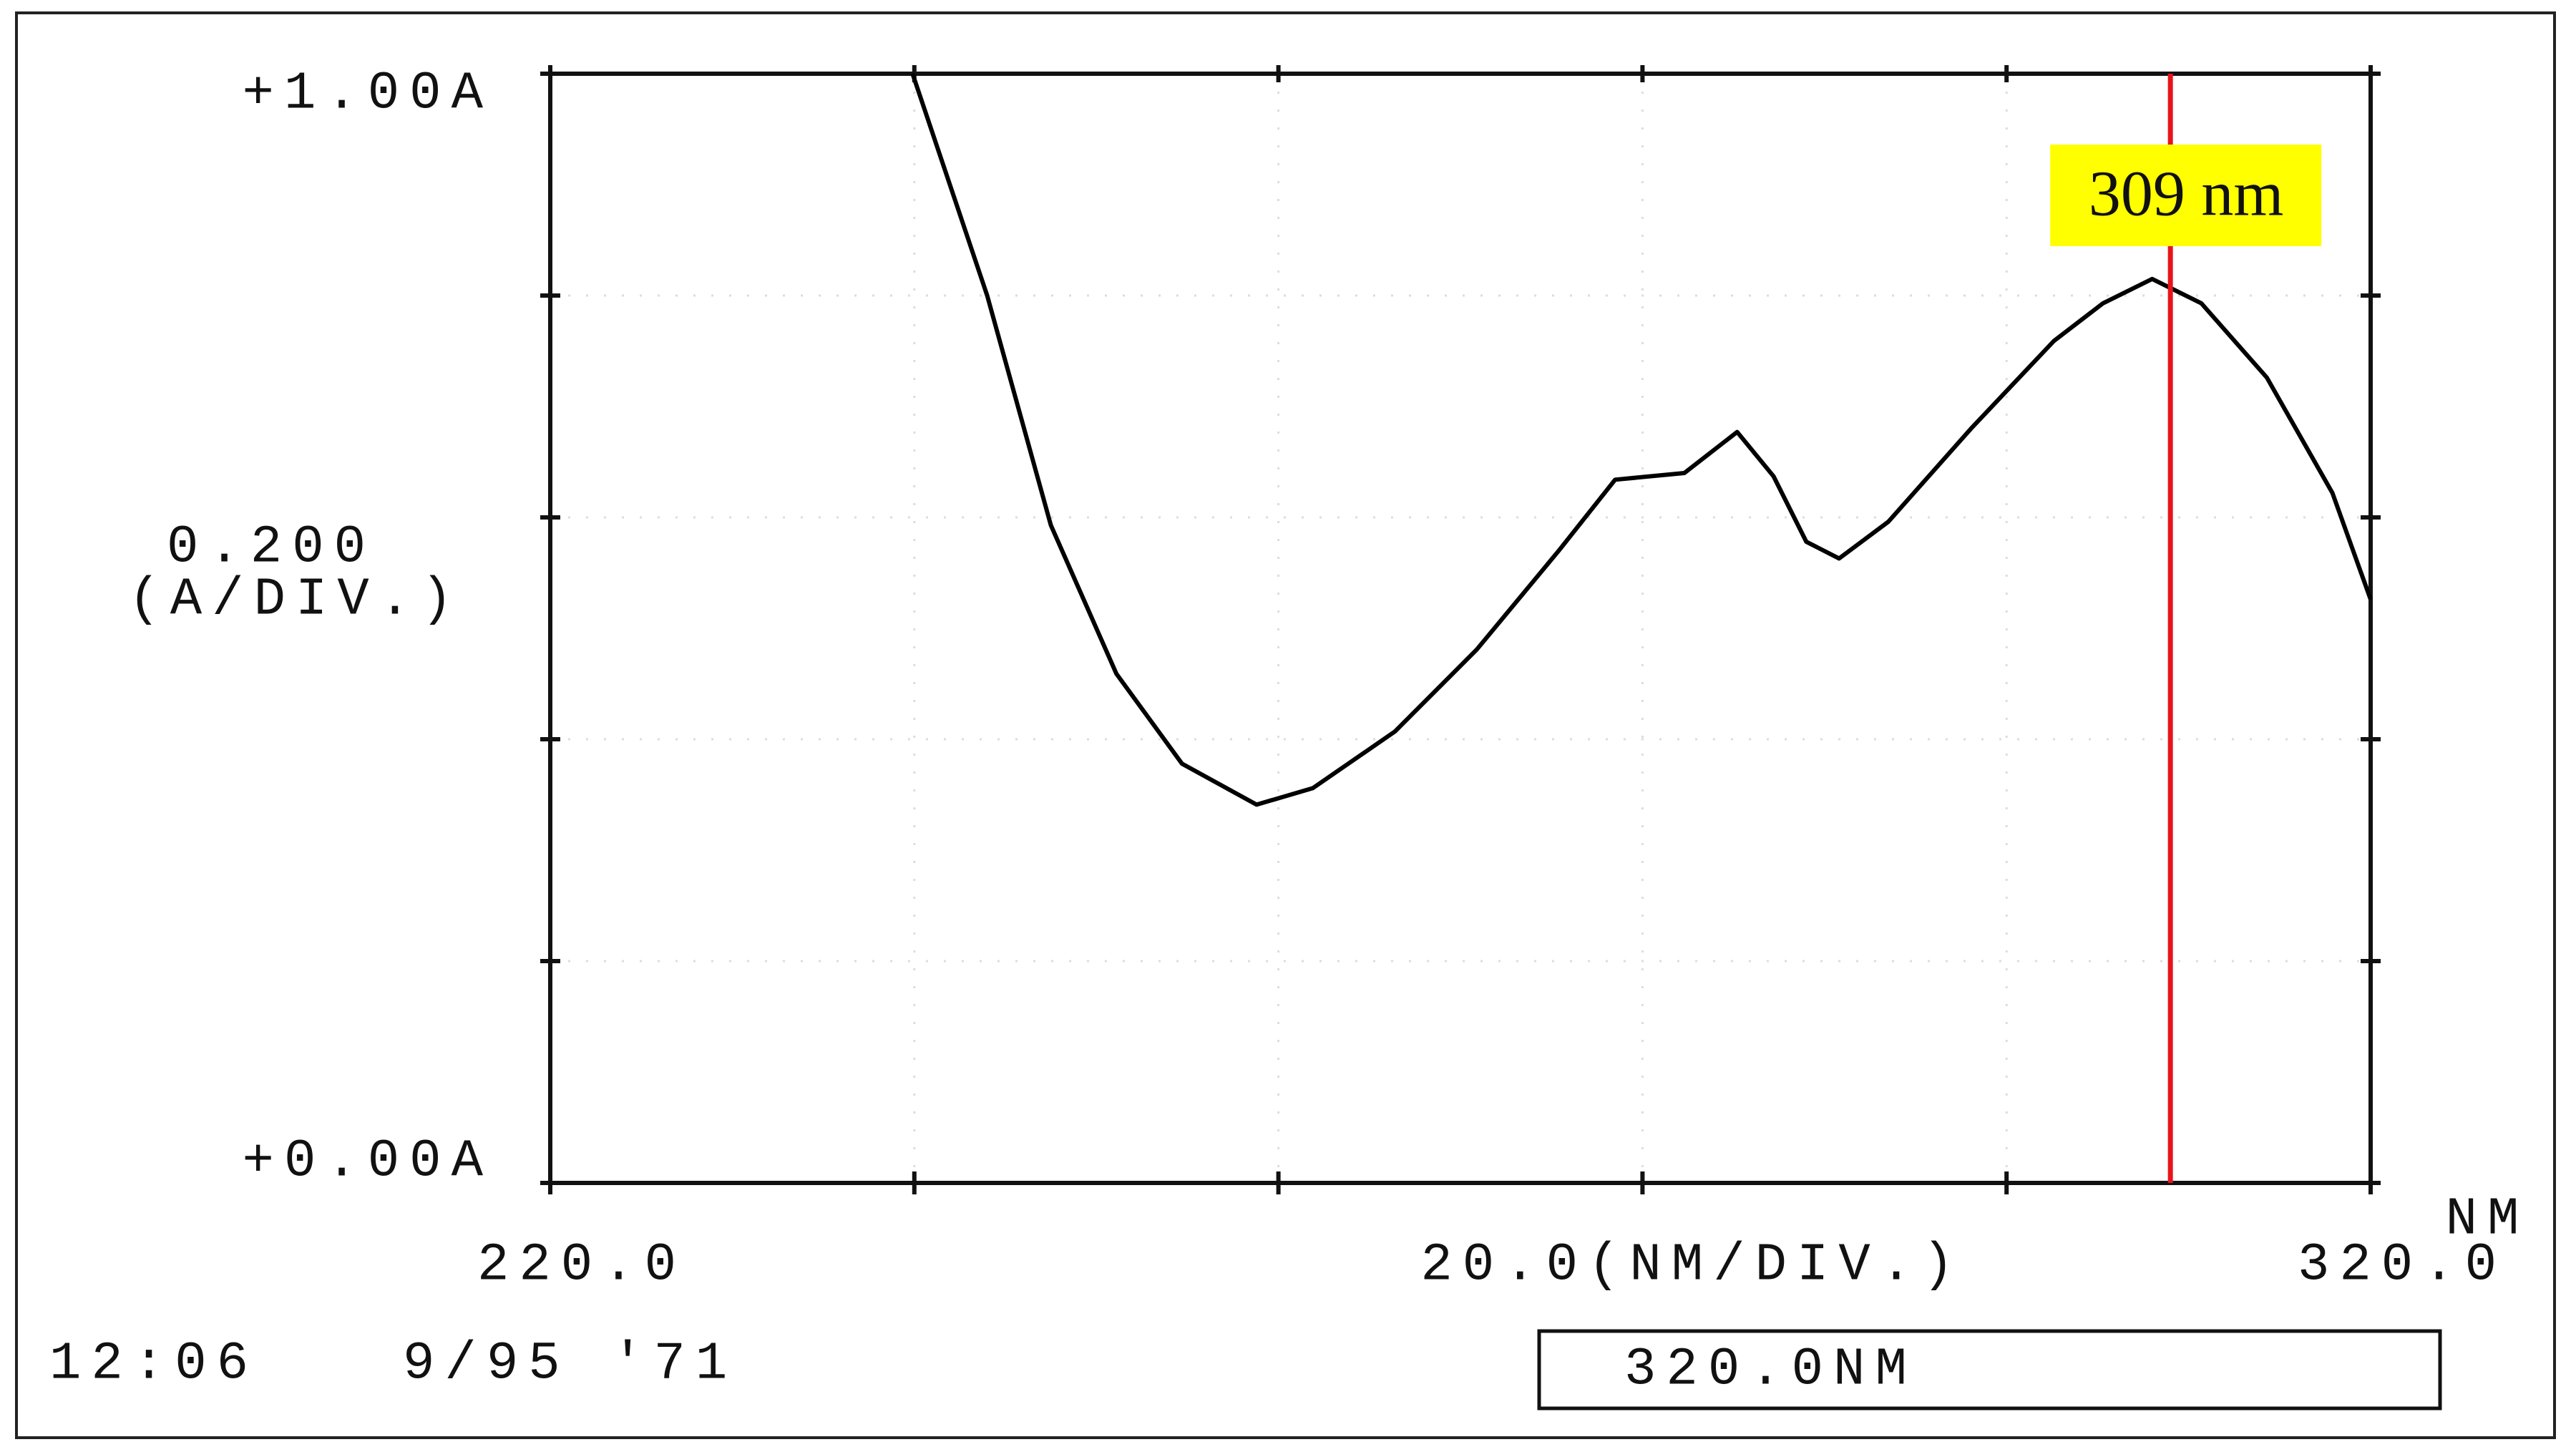 This screenshot has height=1447, width=2576. Describe the element at coordinates (2186, 628) in the screenshot. I see `annotation-layer: 309 nm` at that location.